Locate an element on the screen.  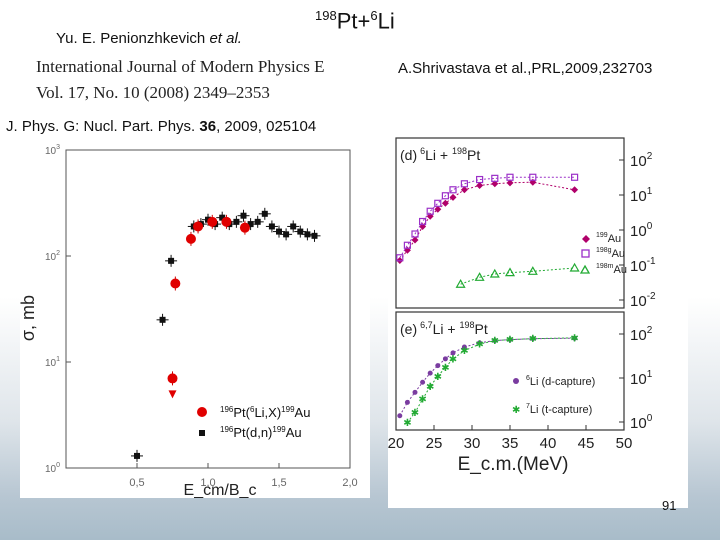
title-projectile: Li is located at coordinates (386, 21).